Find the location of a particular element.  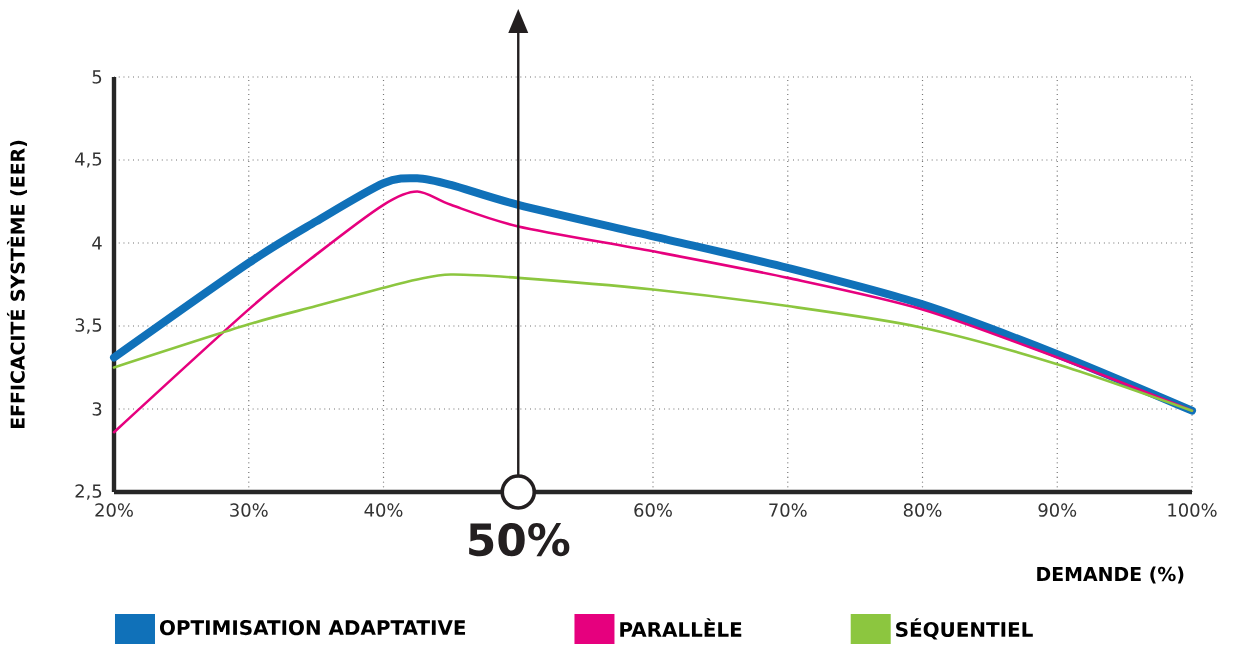

x-tick-label: 70% is located at coordinates (788, 510).